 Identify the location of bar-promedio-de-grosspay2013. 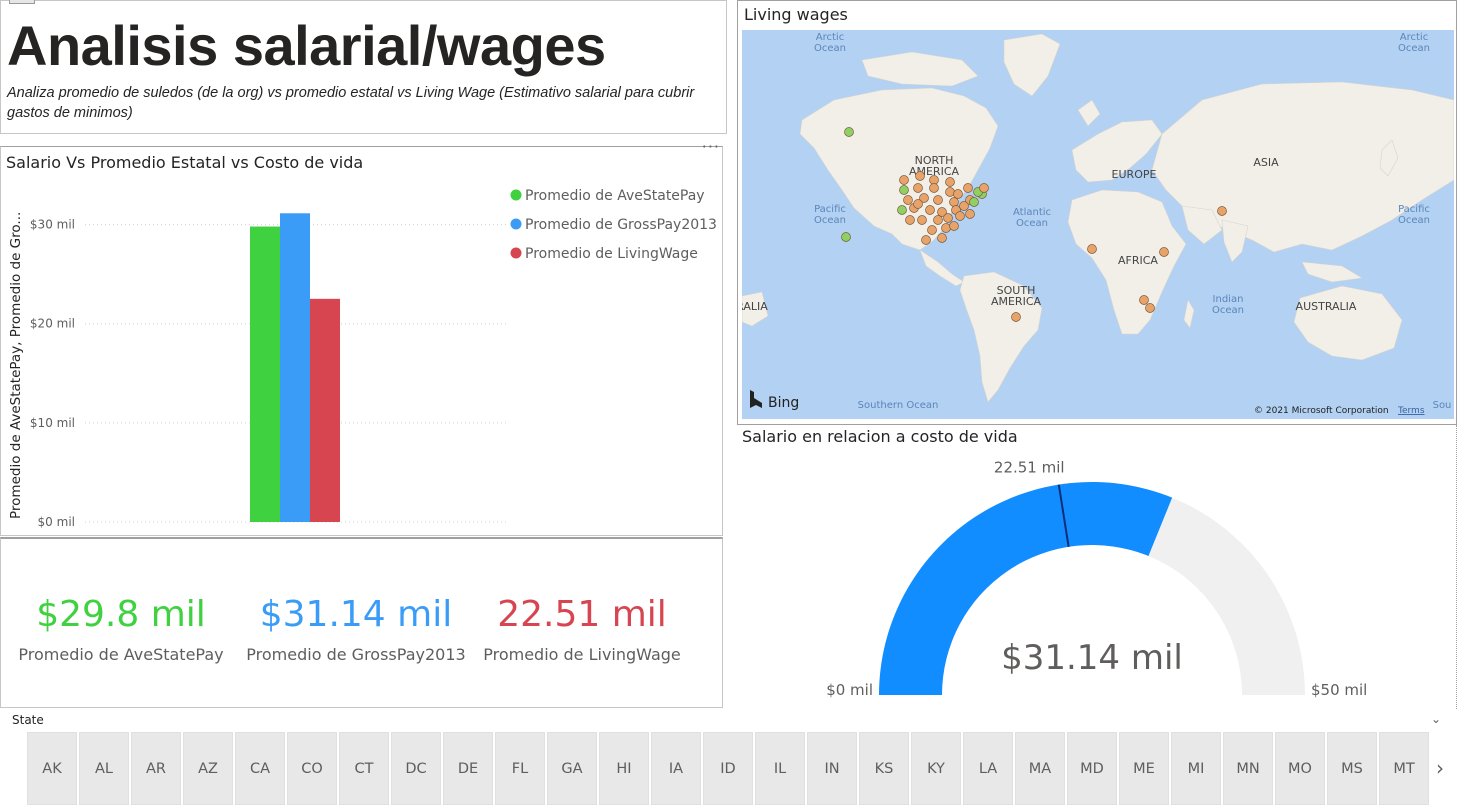
(295, 367).